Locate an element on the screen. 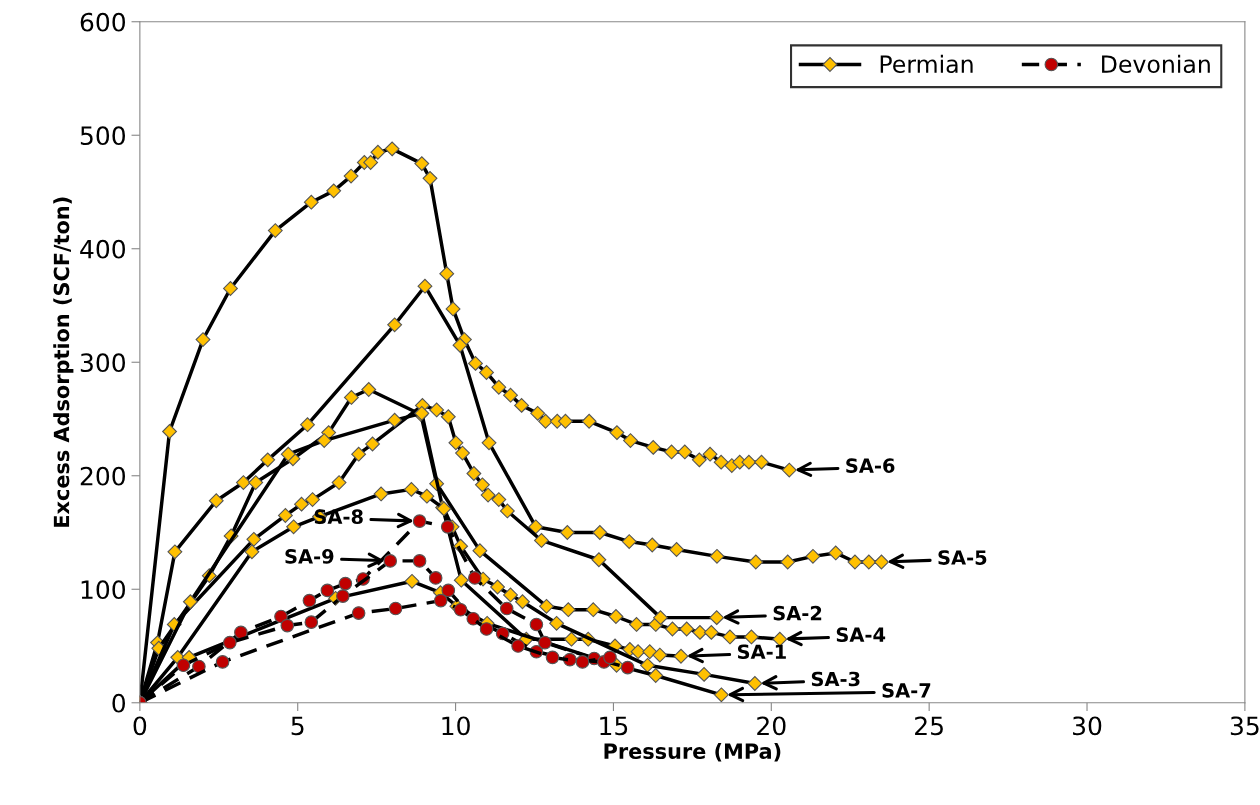 The height and width of the screenshot is (805, 1260). x-tick-label: 10 is located at coordinates (456, 726).